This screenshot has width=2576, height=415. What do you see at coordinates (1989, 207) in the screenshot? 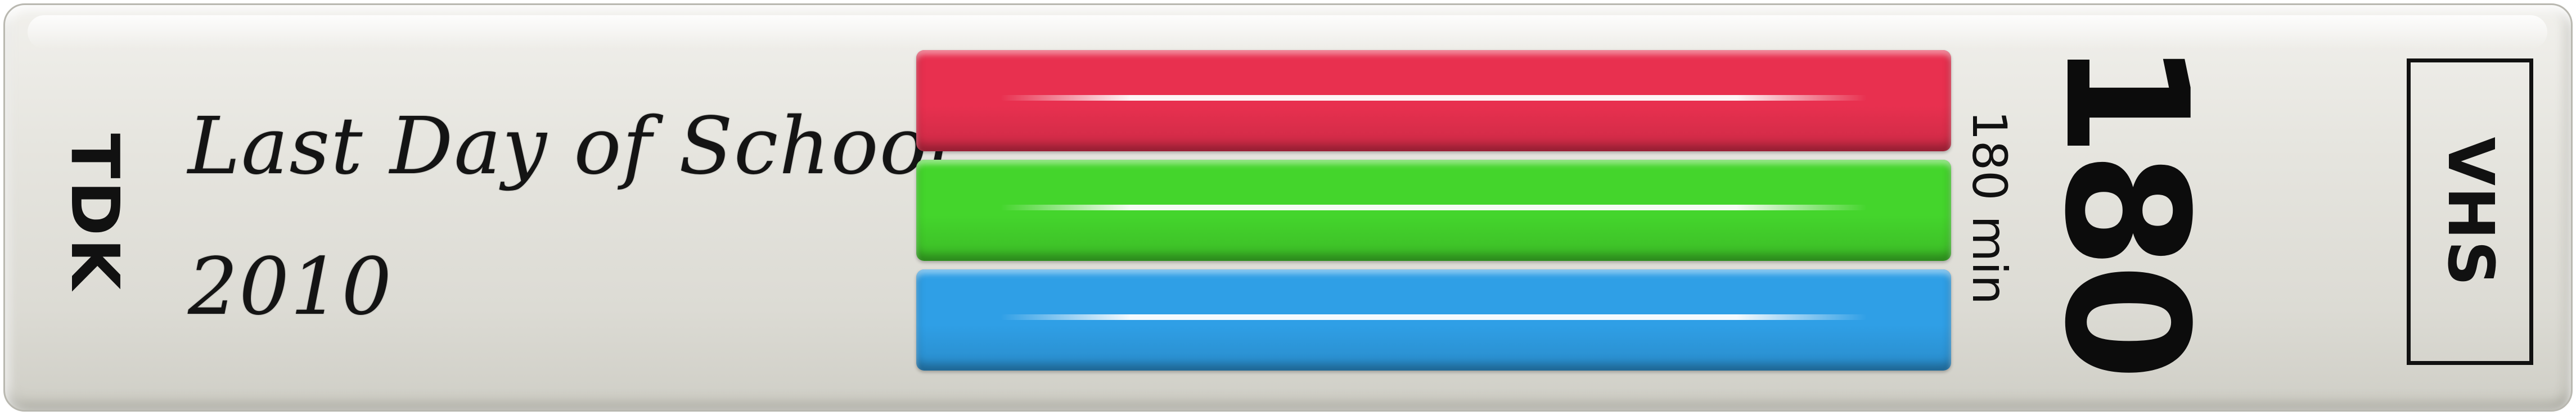
I see `length-caption: 180 min` at bounding box center [1989, 207].